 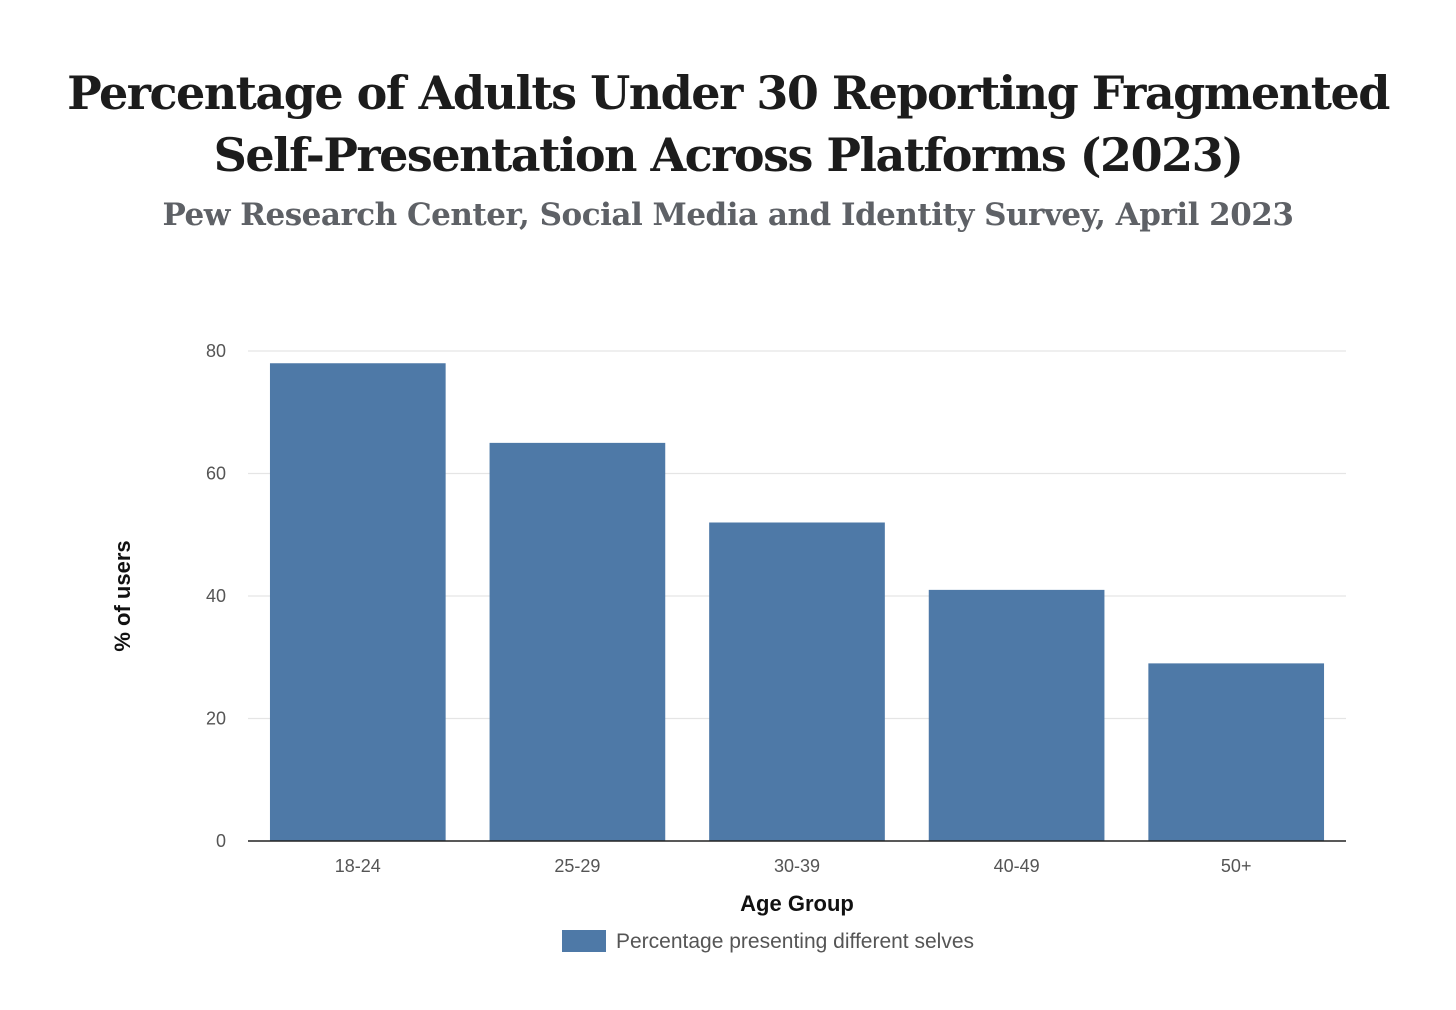 What do you see at coordinates (358, 866) in the screenshot?
I see `x-tick-label: 18-24` at bounding box center [358, 866].